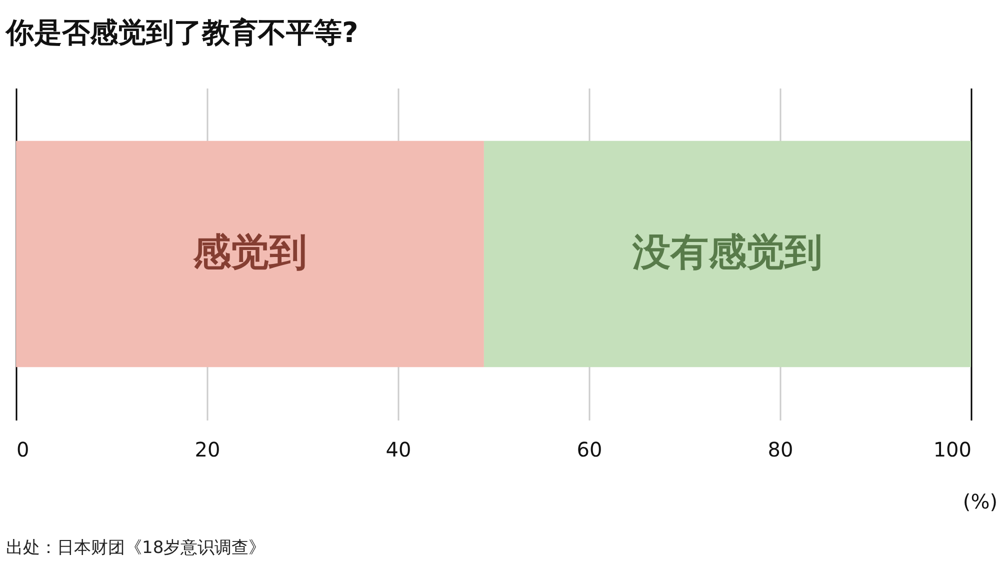 Image resolution: width=1000 pixels, height=570 pixels. Describe the element at coordinates (726, 252) in the screenshot. I see `series-label: 没有感觉到` at that location.